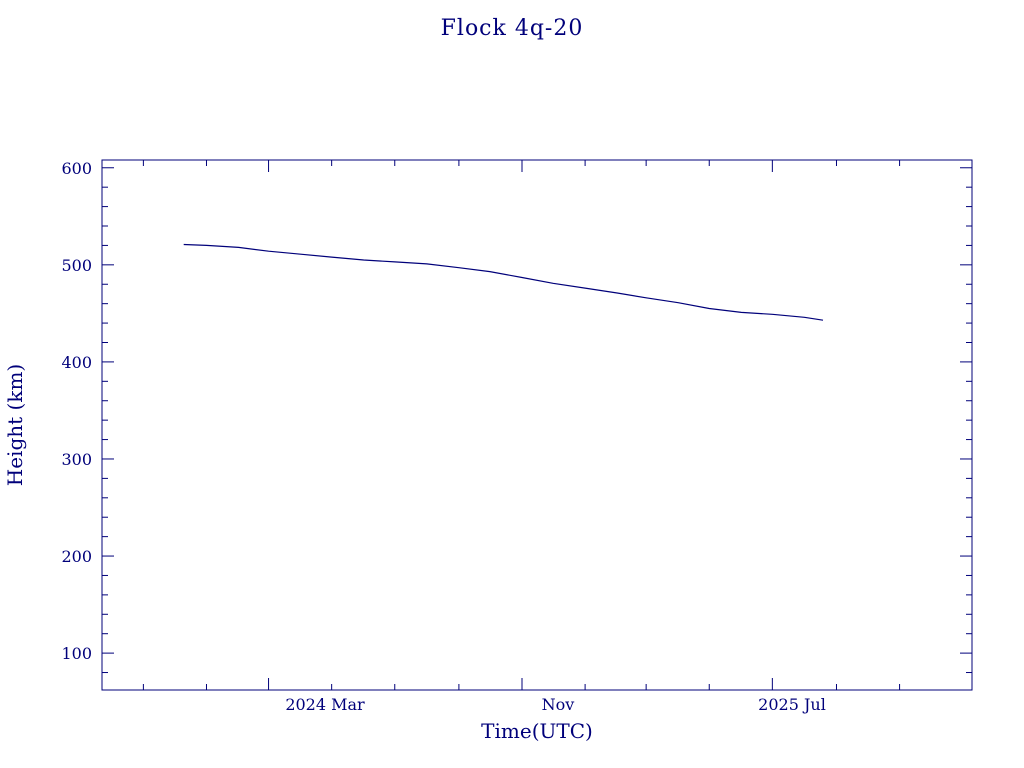 This screenshot has height=768, width=1024. Describe the element at coordinates (537, 731) in the screenshot. I see `x-axis-label: Time(UTC)` at that location.